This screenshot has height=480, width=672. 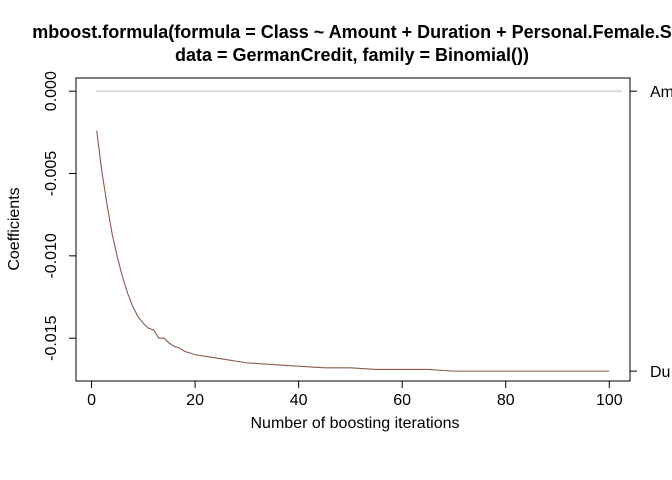 What do you see at coordinates (660, 372) in the screenshot?
I see `right-axis-label: Du` at bounding box center [660, 372].